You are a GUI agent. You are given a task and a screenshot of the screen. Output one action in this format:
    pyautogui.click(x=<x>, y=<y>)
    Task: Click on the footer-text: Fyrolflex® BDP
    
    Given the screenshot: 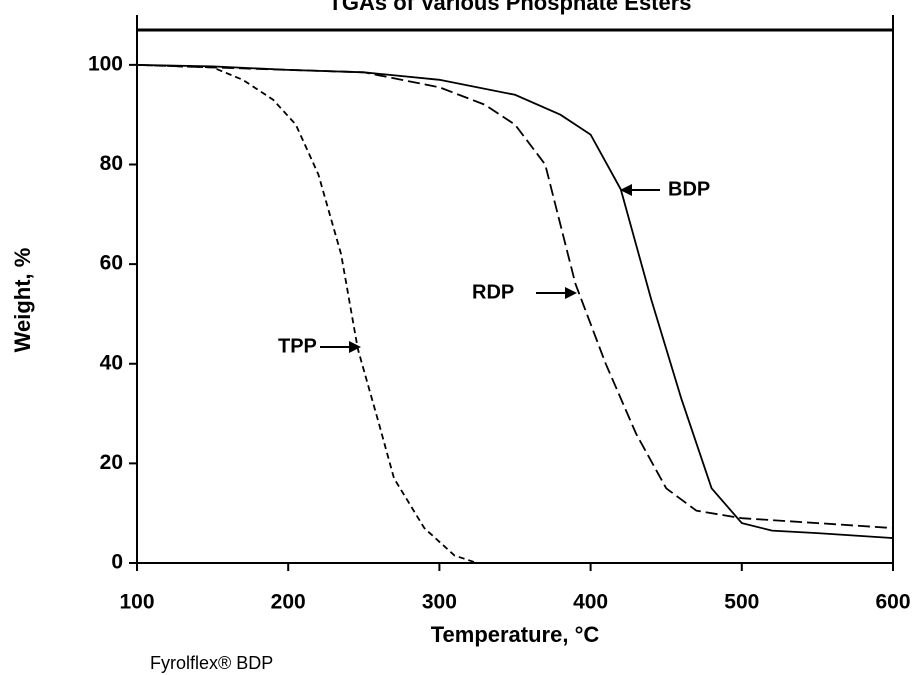 What is the action you would take?
    pyautogui.click(x=211, y=663)
    